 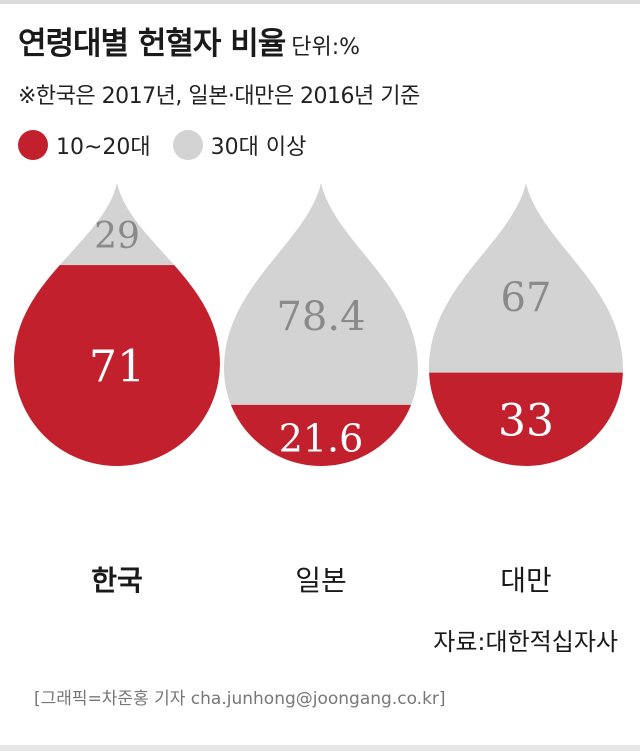 I want to click on legend-item-old: 30대 이상, so click(x=239, y=145).